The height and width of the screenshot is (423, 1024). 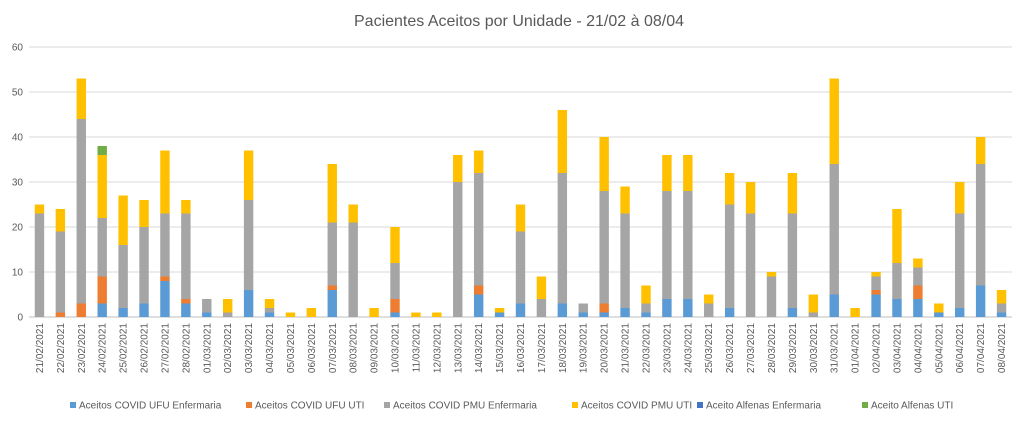 I want to click on legend-item: Aceitos COVID UFU Enfermaria, so click(x=146, y=406).